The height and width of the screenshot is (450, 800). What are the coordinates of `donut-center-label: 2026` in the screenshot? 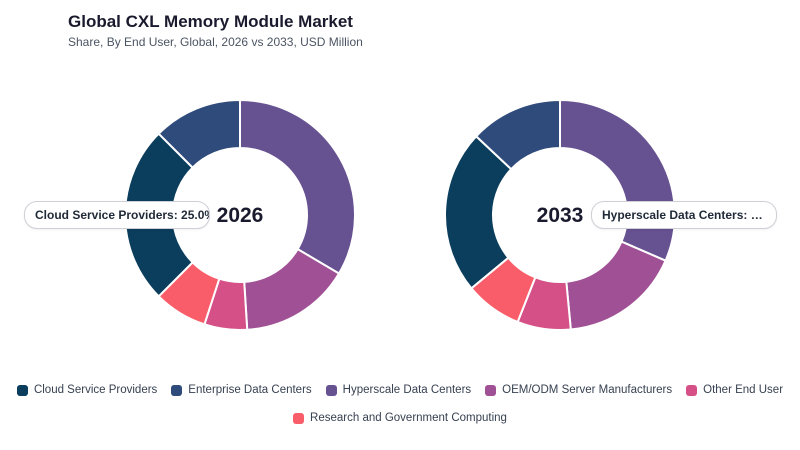 It's located at (240, 215).